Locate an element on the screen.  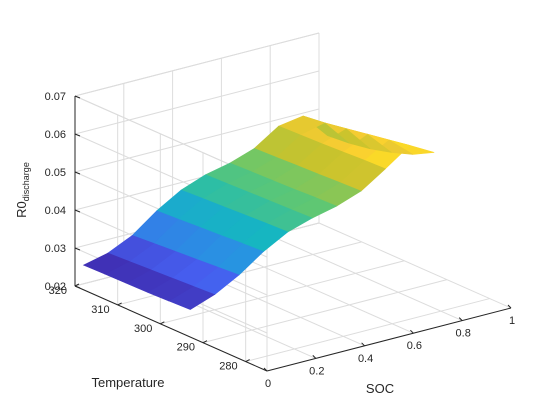
z-axis-label: R0discharge is located at coordinates (22, 190).